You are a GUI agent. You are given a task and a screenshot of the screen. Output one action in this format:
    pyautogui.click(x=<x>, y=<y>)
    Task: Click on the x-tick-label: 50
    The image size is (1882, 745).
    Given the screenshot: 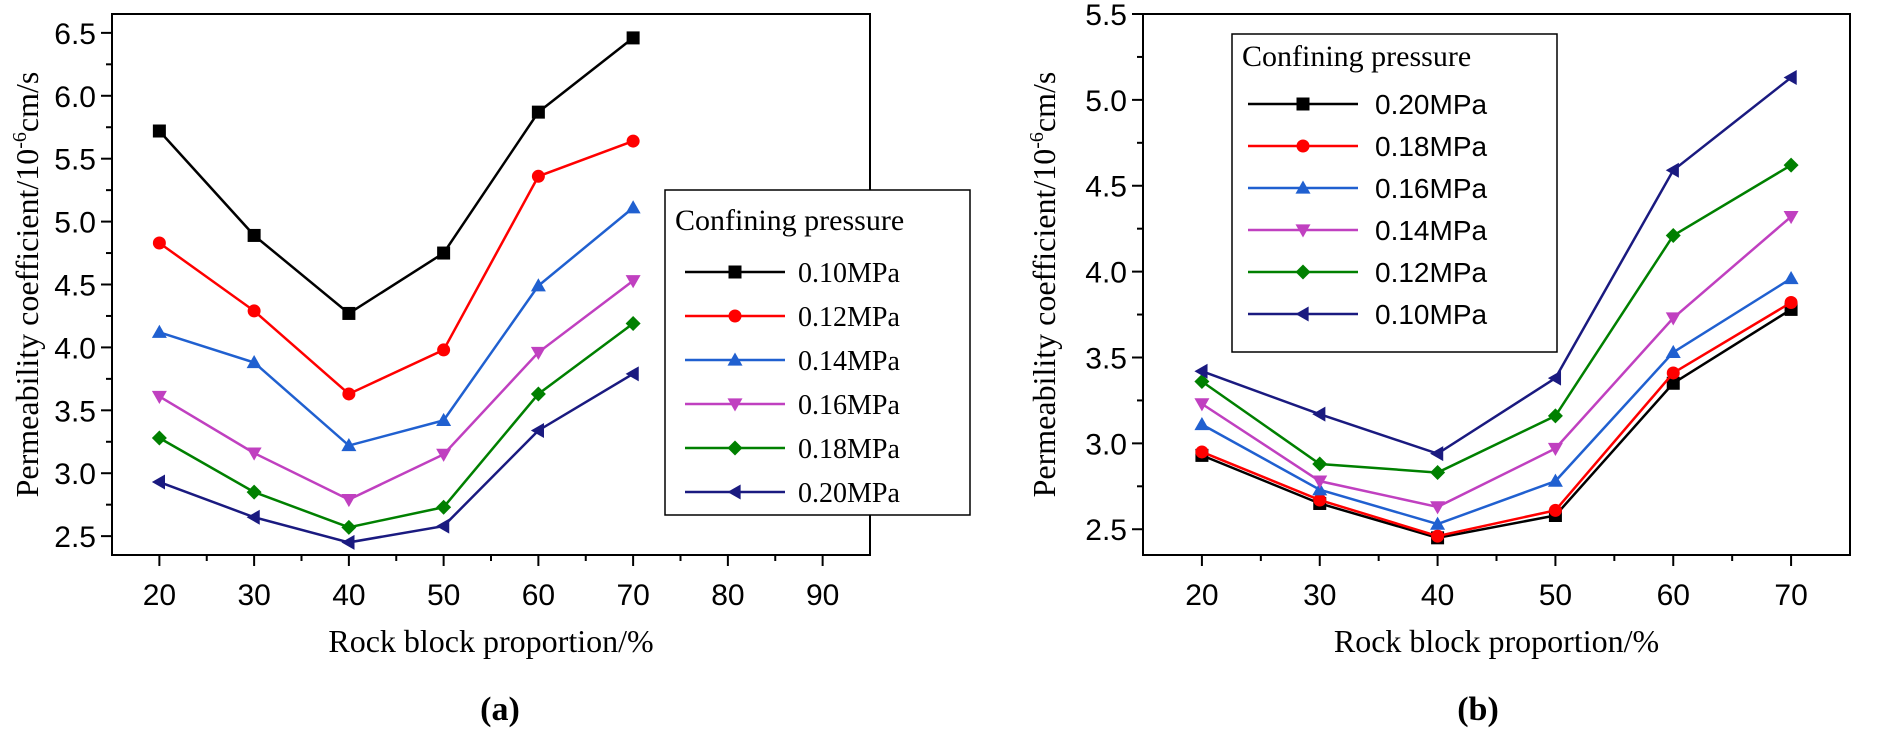 What is the action you would take?
    pyautogui.click(x=443, y=595)
    